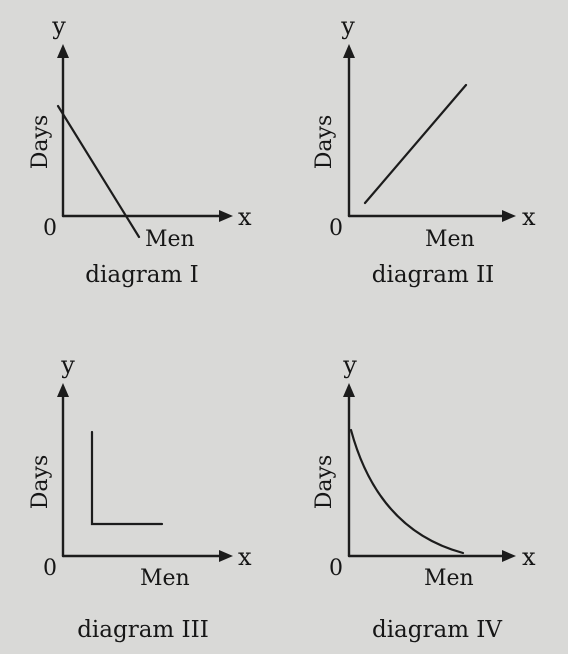 The image size is (568, 654). What do you see at coordinates (407, 491) in the screenshot?
I see `diagram-4-decreasing-curve` at bounding box center [407, 491].